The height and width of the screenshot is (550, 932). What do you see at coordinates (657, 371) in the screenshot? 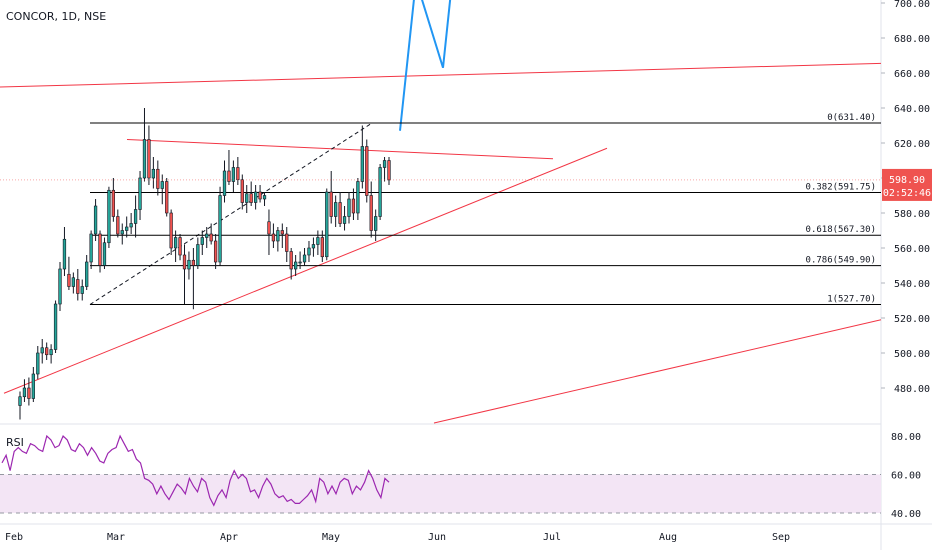
I see `lower-channel-line` at bounding box center [657, 371].